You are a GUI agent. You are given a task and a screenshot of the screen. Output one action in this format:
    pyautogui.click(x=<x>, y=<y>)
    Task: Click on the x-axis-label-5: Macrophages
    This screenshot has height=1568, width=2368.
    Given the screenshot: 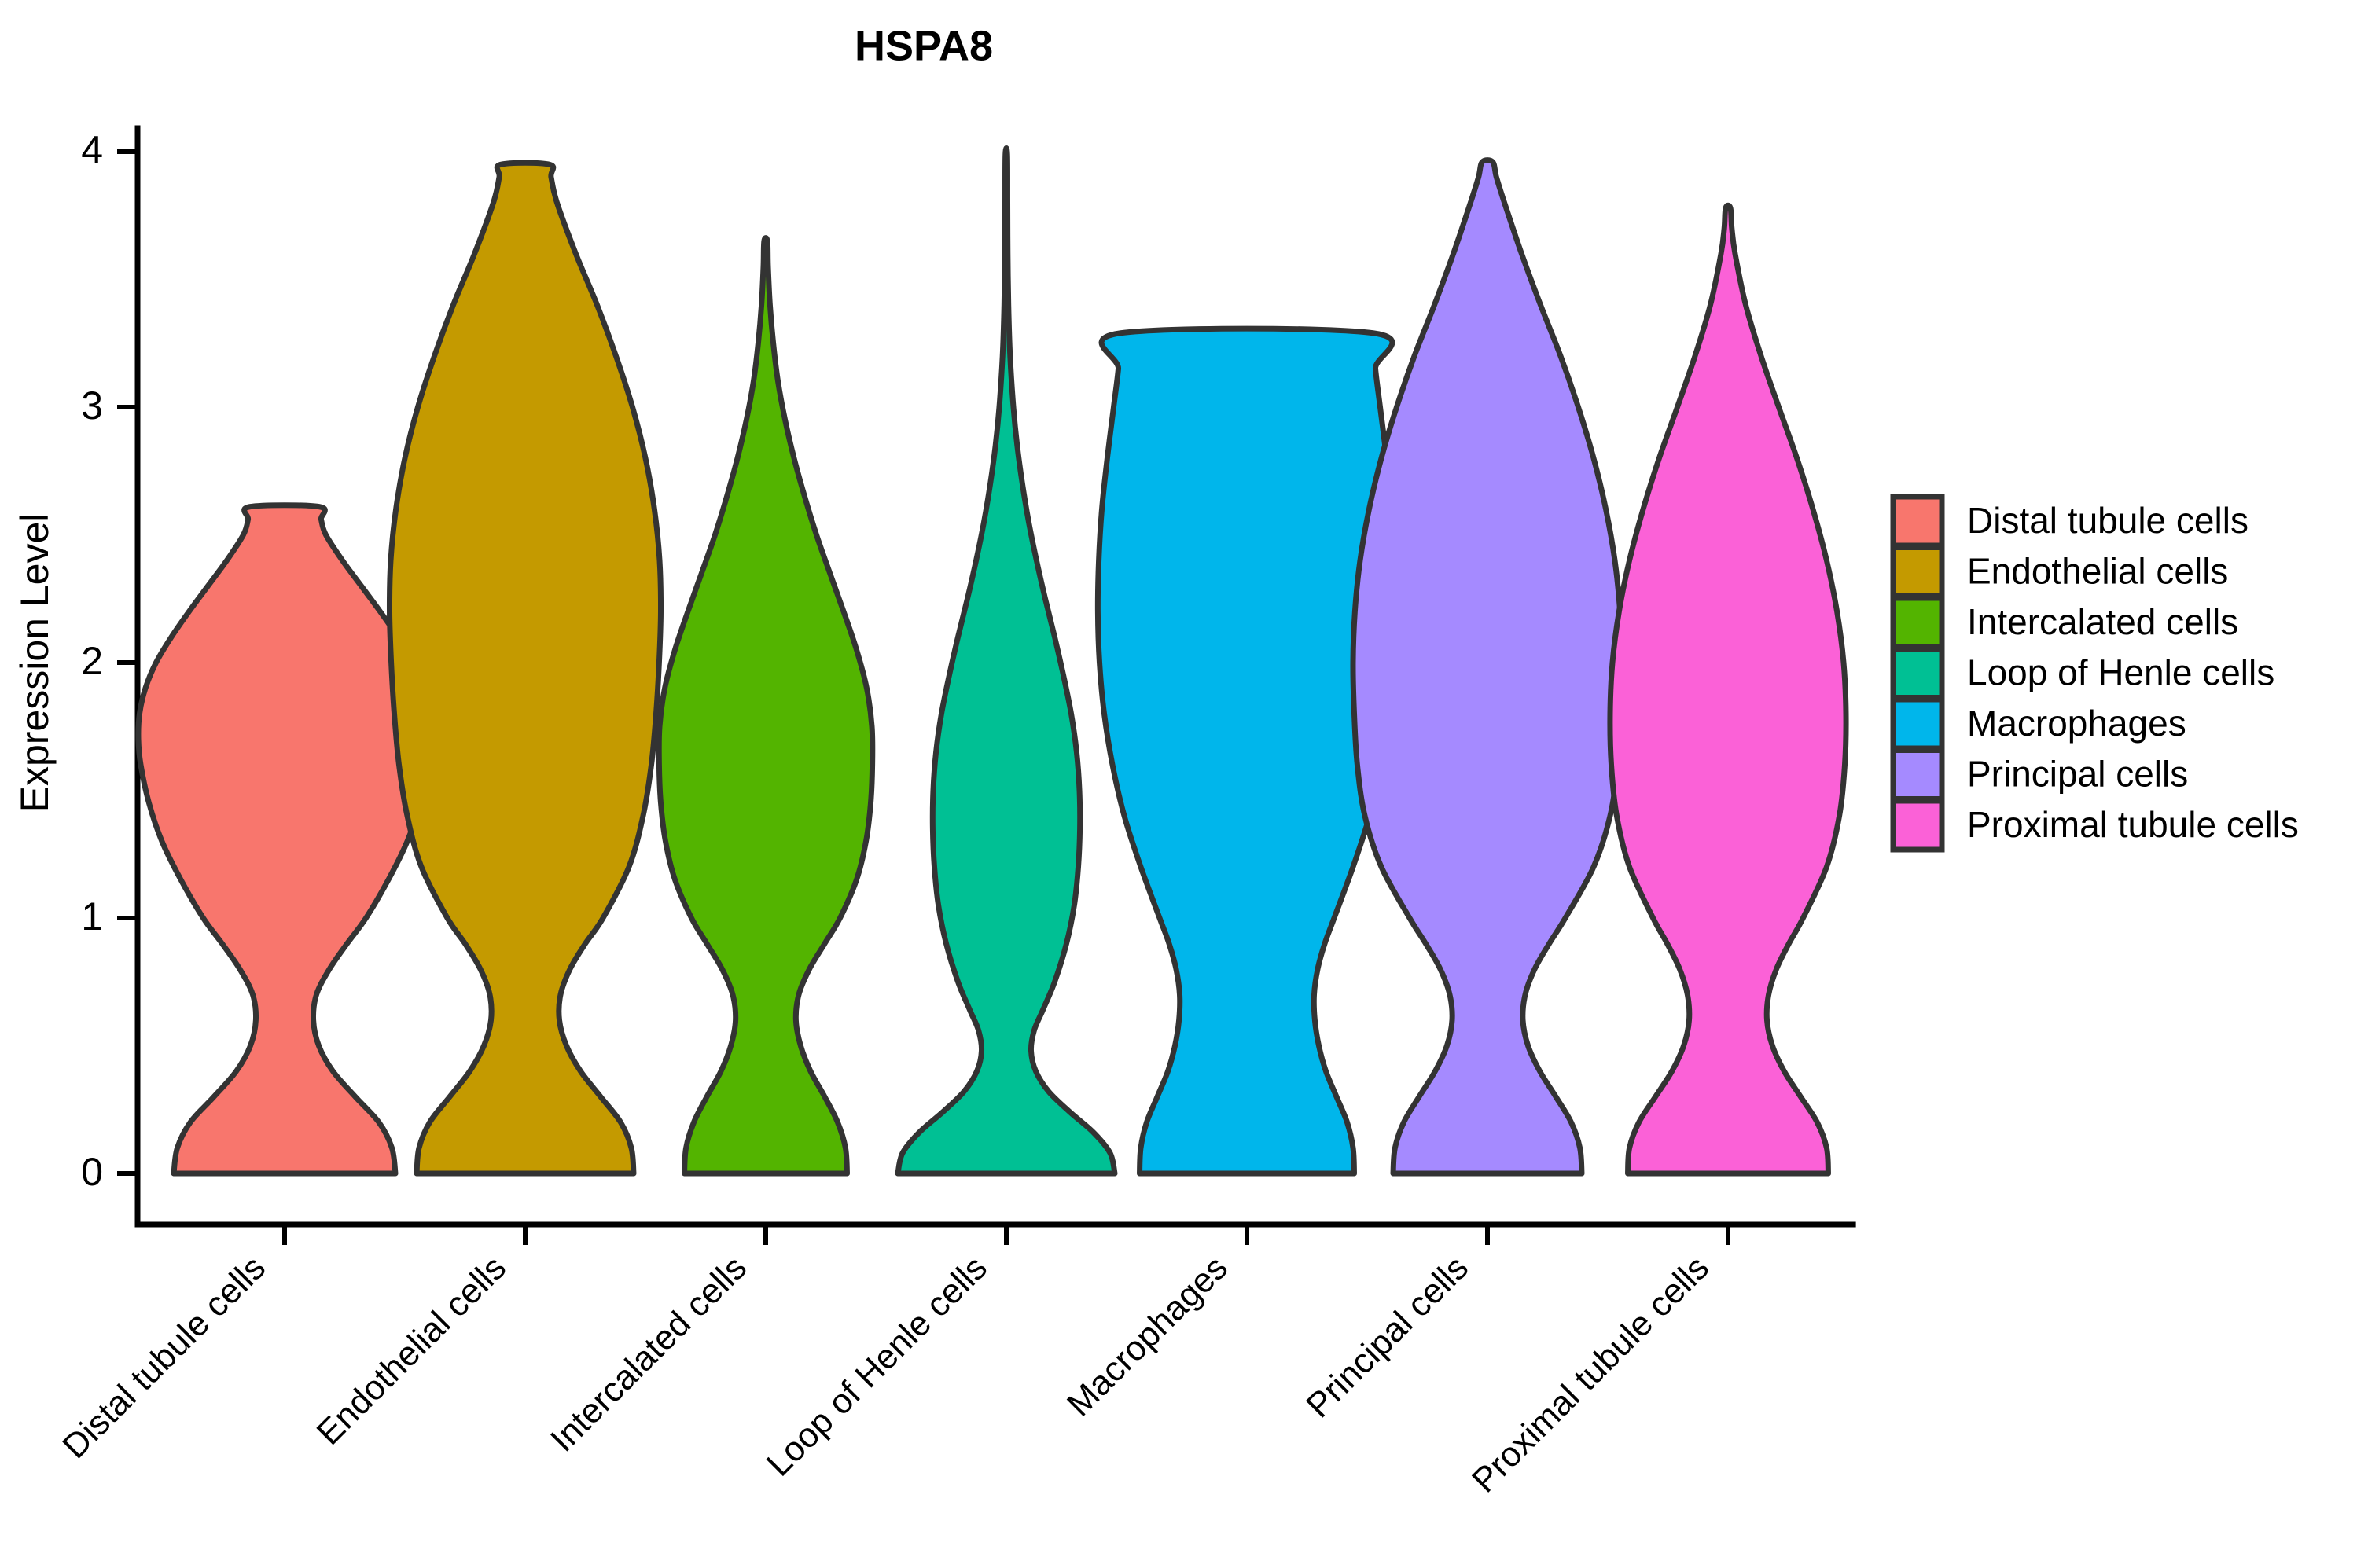 What is the action you would take?
    pyautogui.click(x=1147, y=1335)
    